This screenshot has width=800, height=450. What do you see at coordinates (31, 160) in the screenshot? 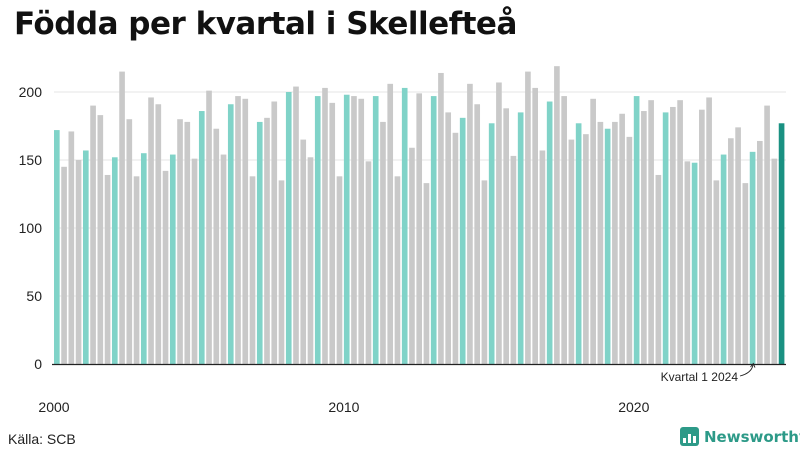
I see `y-tick-label: 150` at bounding box center [31, 160].